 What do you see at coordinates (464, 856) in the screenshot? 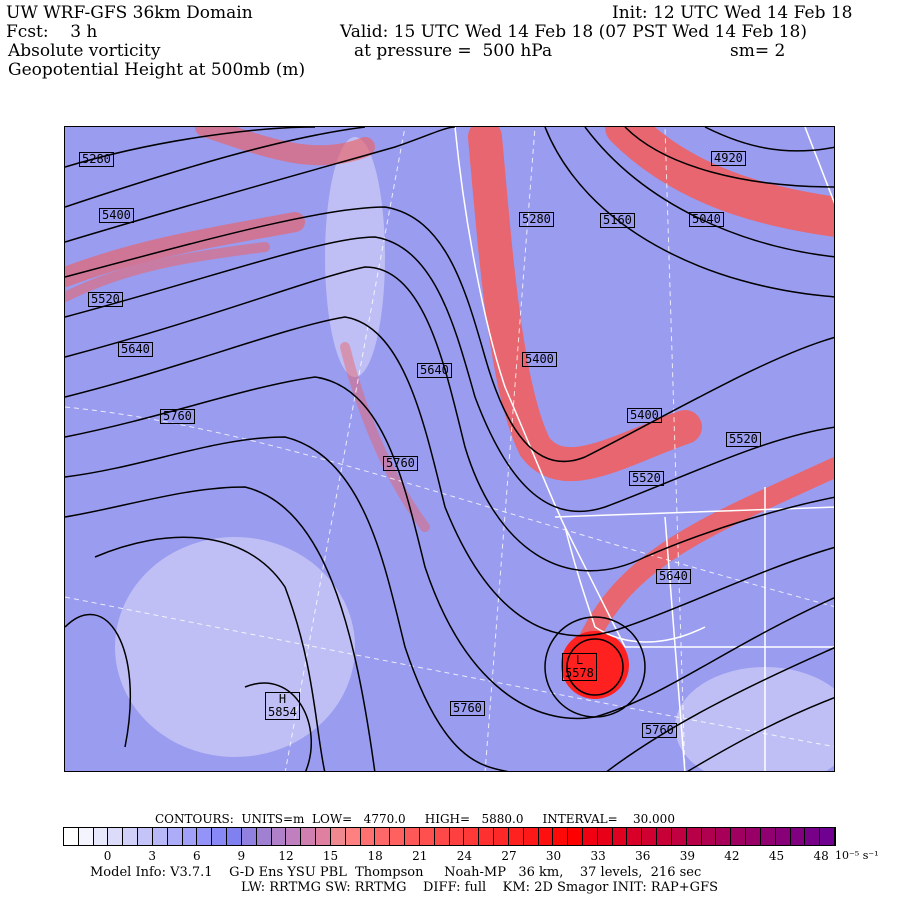
I see `colorbar-tick-label: 24` at bounding box center [464, 856].